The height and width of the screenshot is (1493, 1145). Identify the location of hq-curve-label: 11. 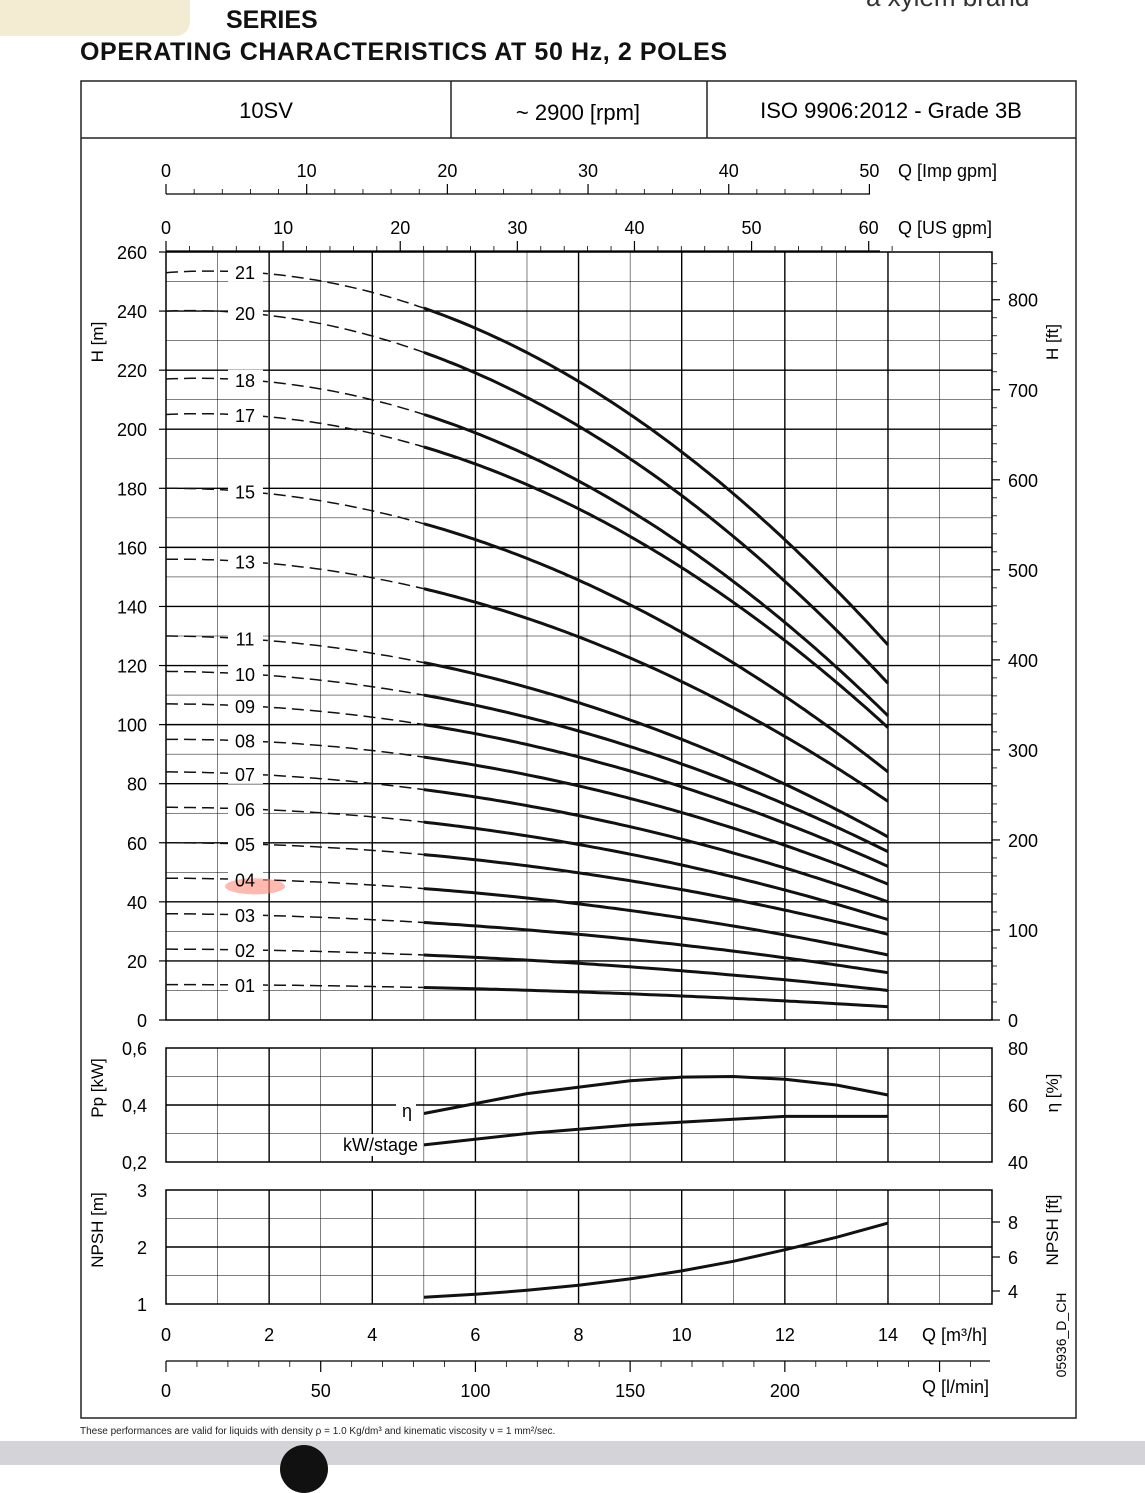
(245, 640).